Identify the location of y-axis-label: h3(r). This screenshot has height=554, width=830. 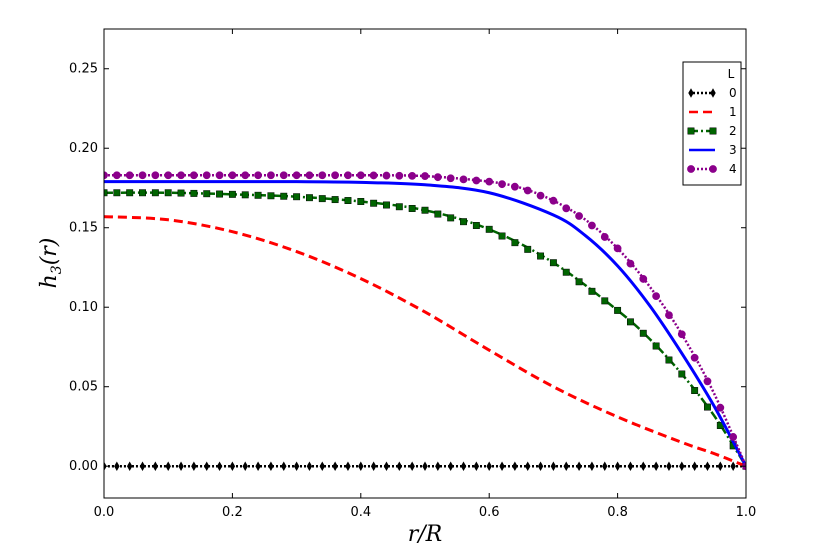
(51, 263).